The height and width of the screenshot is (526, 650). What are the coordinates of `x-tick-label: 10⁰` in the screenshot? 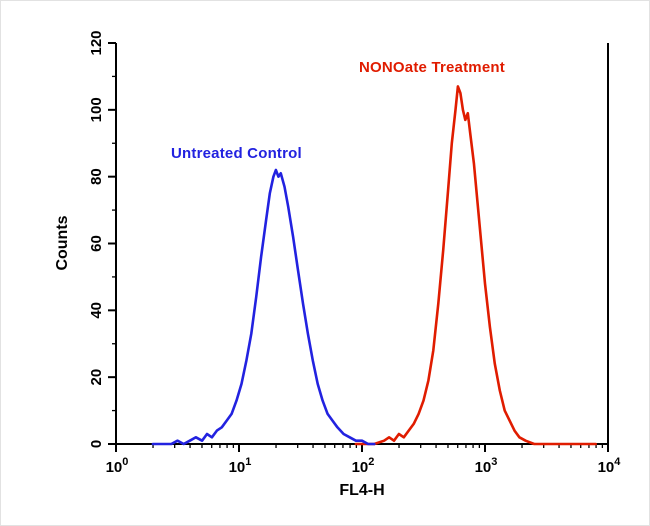 It's located at (117, 466).